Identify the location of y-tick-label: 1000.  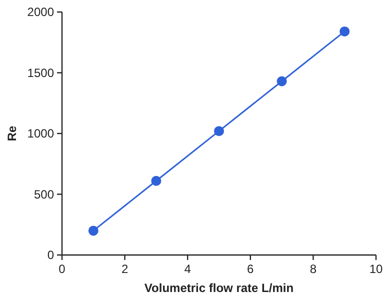
(40, 133).